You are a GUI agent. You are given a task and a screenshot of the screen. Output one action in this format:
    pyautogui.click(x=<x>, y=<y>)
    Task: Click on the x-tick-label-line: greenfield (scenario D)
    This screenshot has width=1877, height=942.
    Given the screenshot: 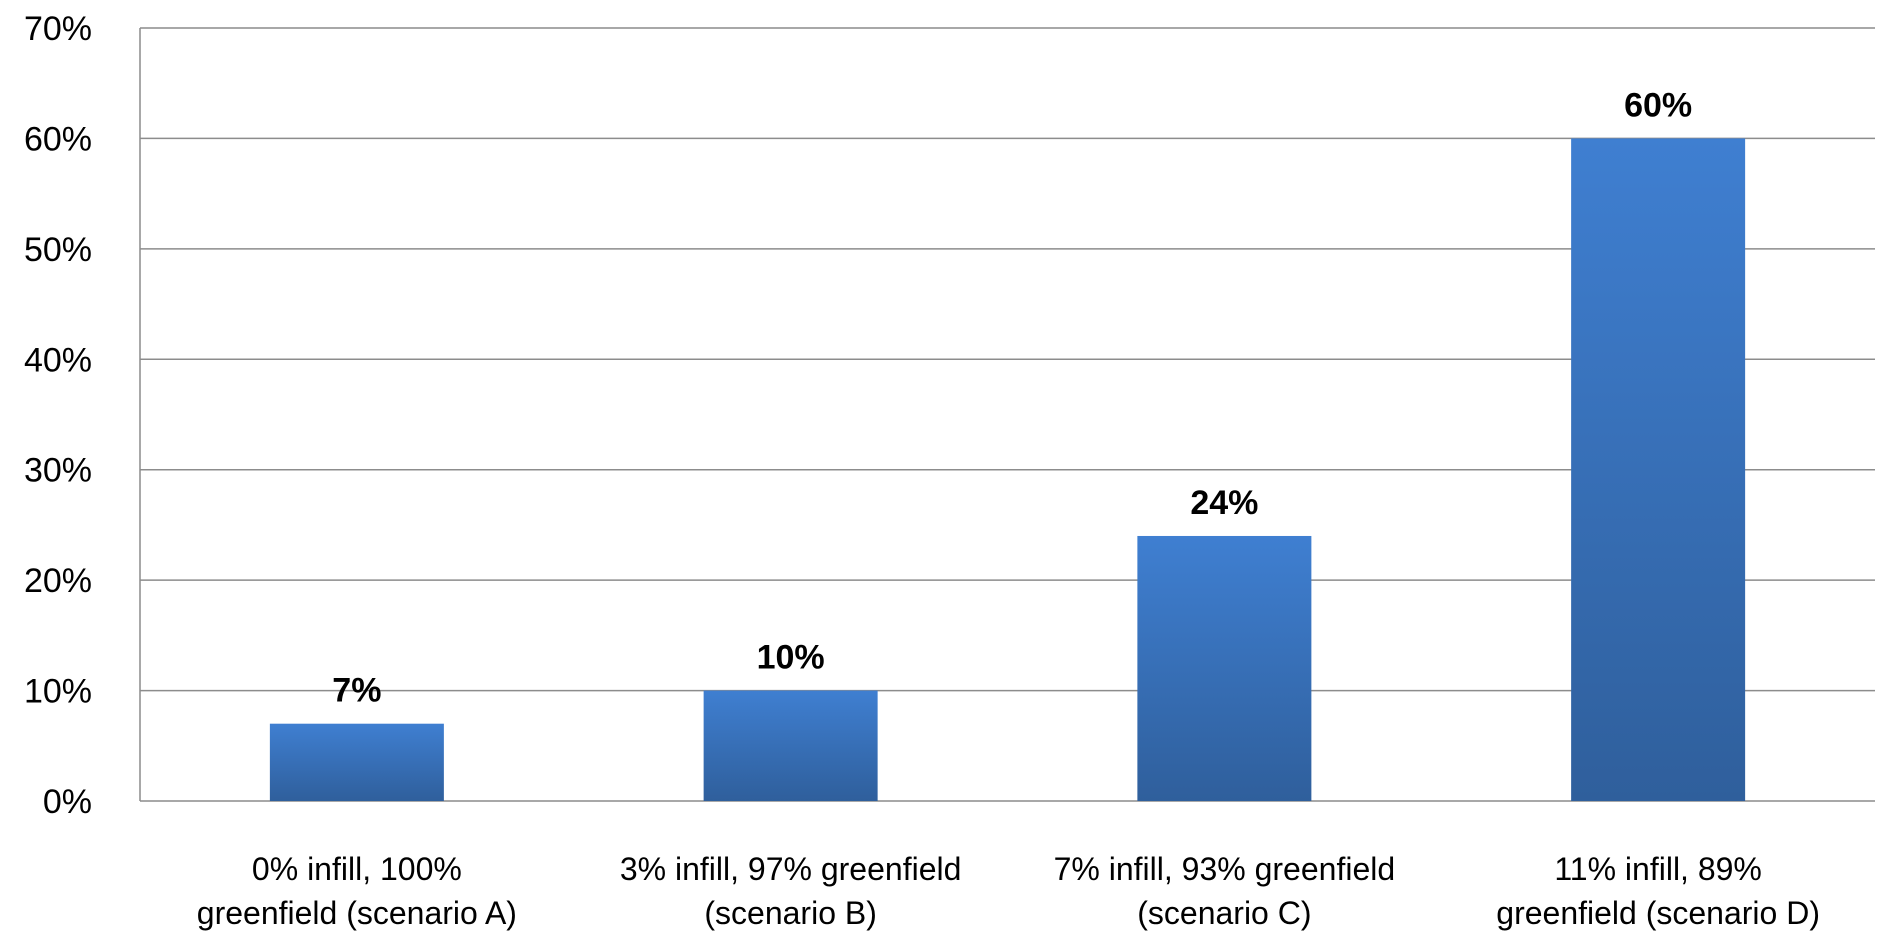 What is the action you would take?
    pyautogui.click(x=1658, y=913)
    